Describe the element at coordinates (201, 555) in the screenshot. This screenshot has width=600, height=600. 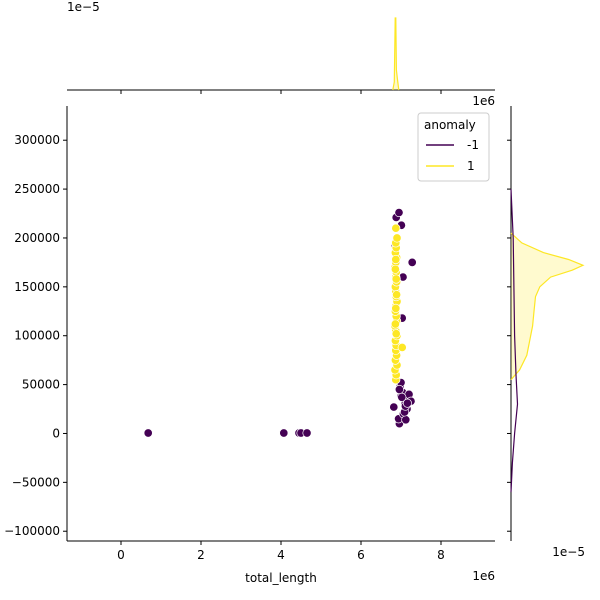
I see `x-tick-label: 2` at that location.